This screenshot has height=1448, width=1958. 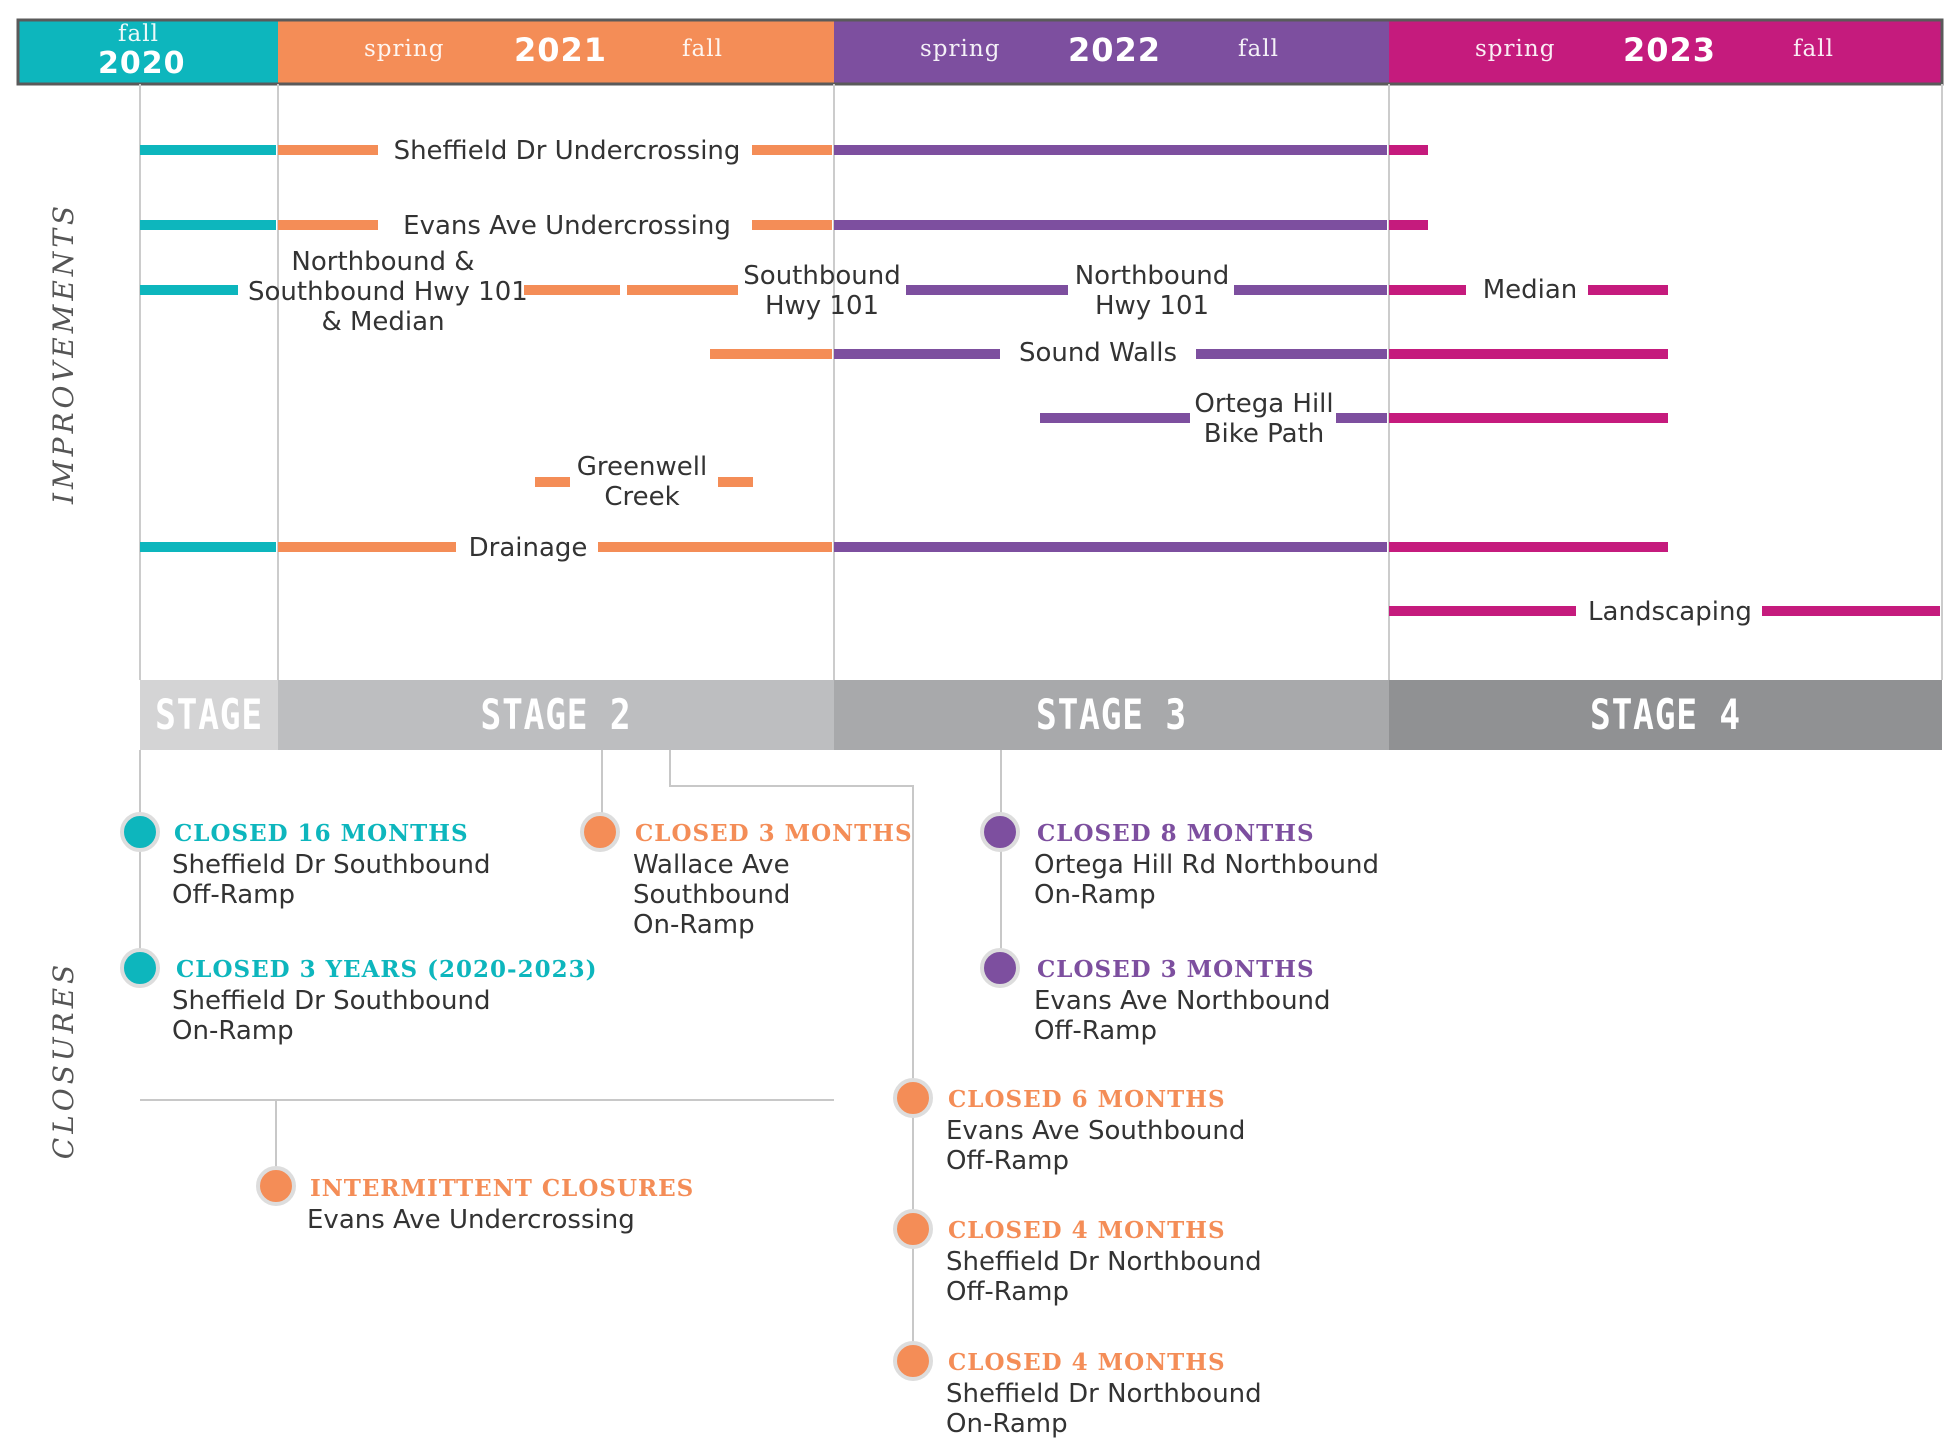 I want to click on season-spring-2022: spring, so click(x=960, y=49).